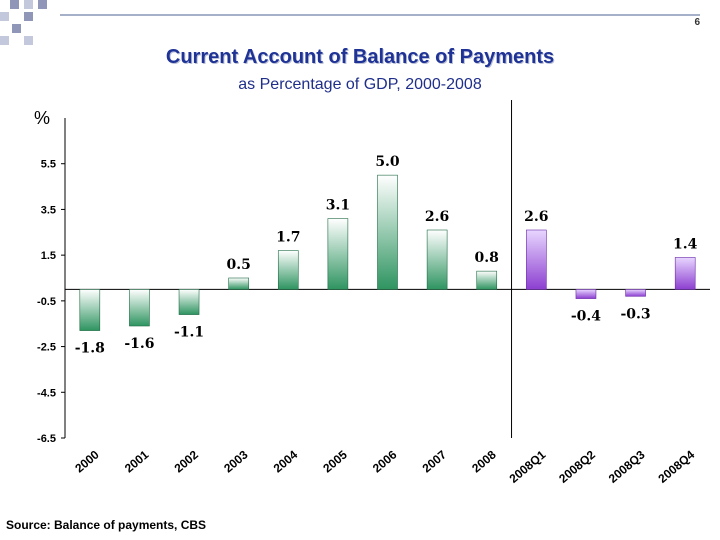  I want to click on x-tick-label-2008Q4: 2008Q4, so click(676, 466).